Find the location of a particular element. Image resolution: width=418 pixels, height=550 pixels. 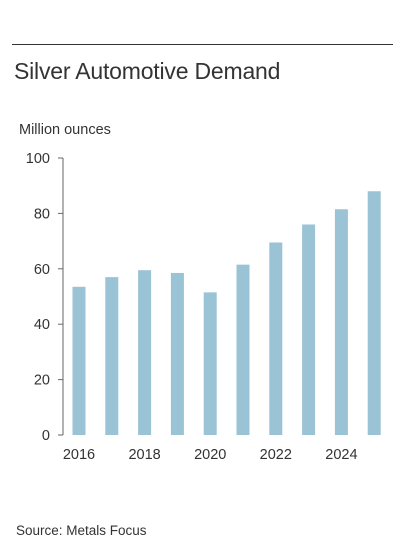

bar-2017 is located at coordinates (112, 356).